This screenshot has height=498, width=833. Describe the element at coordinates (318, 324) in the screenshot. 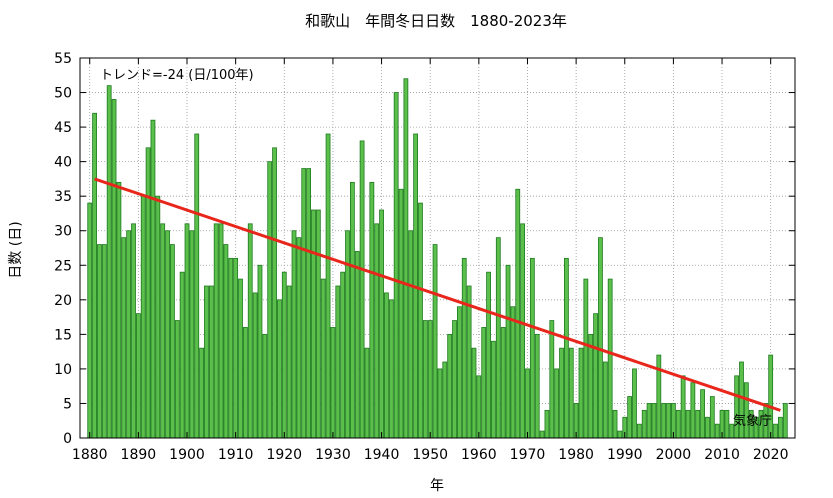

I see `bar-1927` at that location.